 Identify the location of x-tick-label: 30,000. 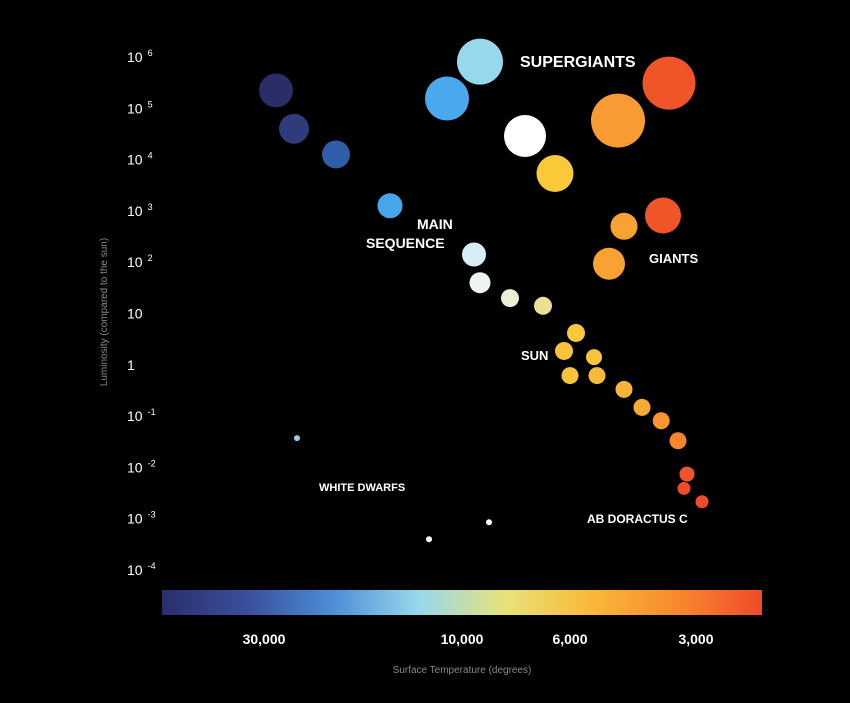
(264, 639).